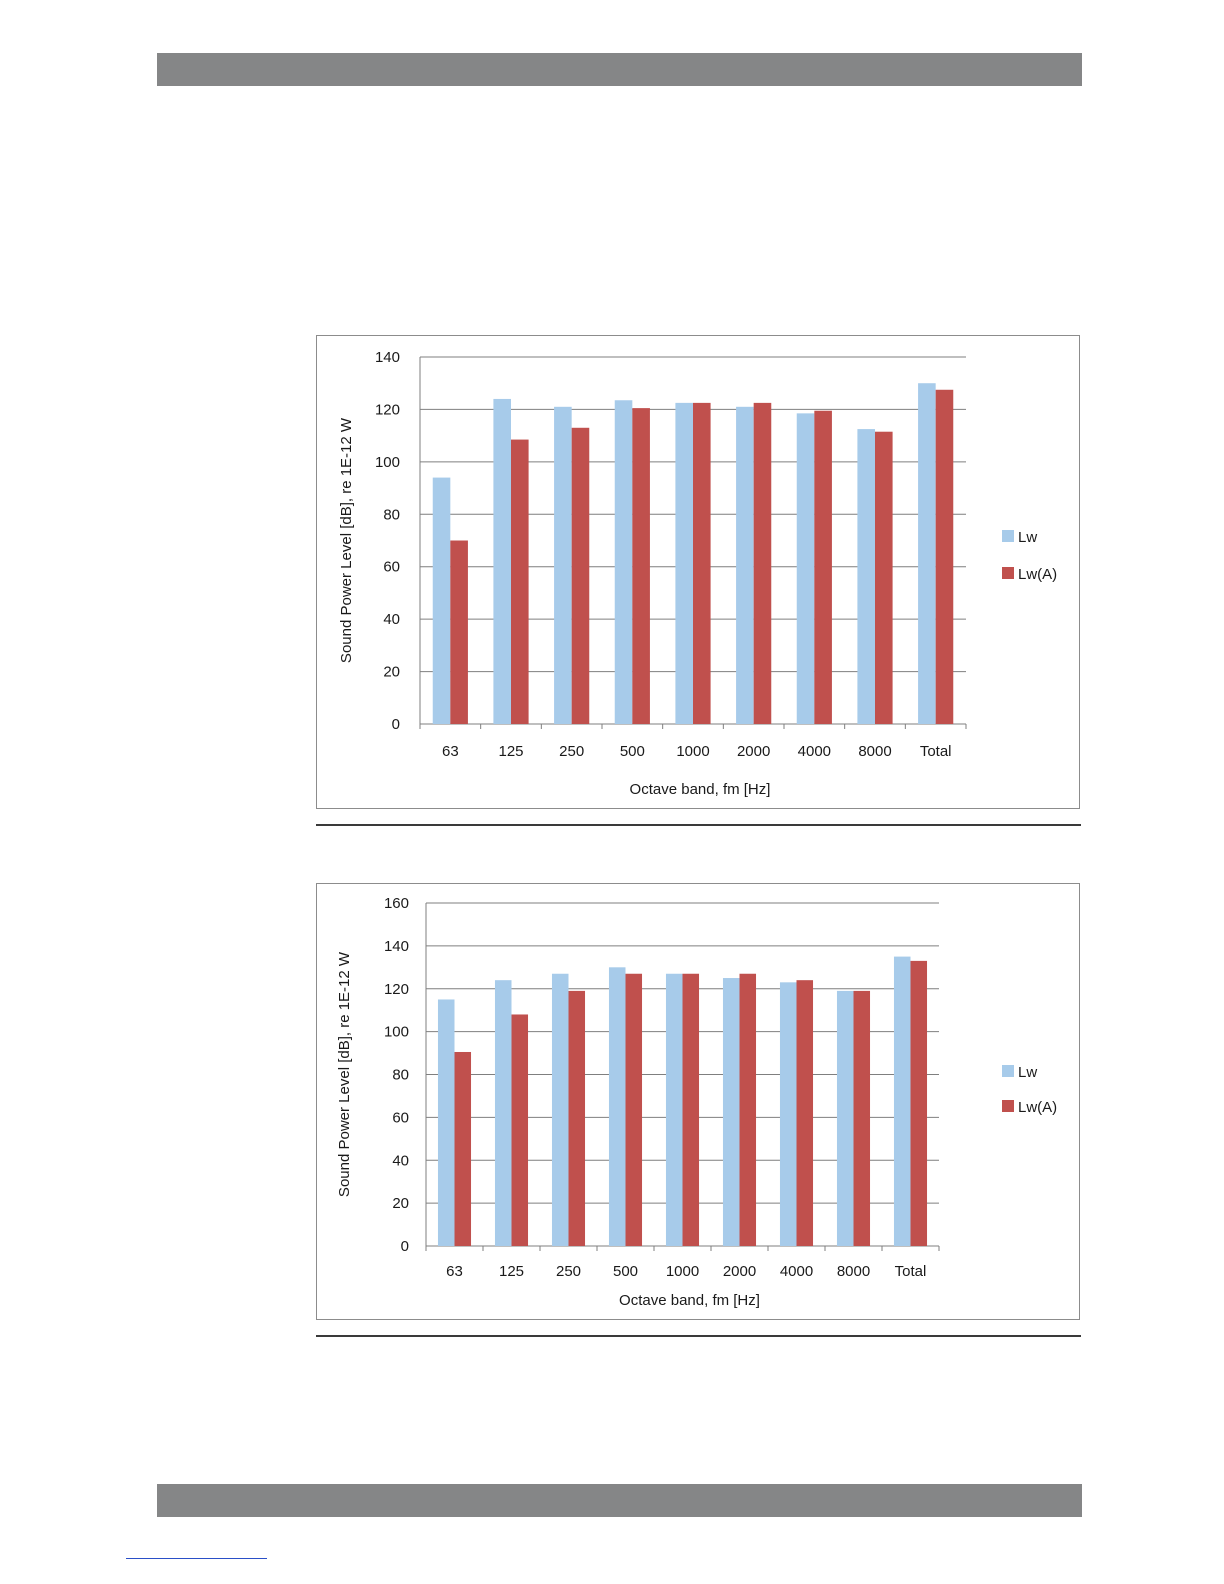  I want to click on y-tick-label: 160, so click(396, 903).